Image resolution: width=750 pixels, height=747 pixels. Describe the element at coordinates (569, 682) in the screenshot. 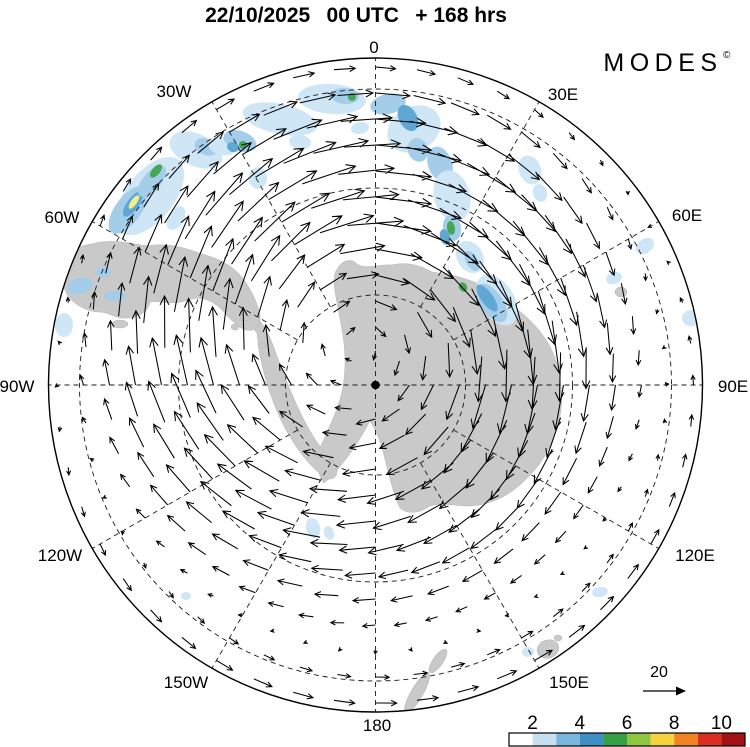

I see `lon-label-150e: 150E` at that location.